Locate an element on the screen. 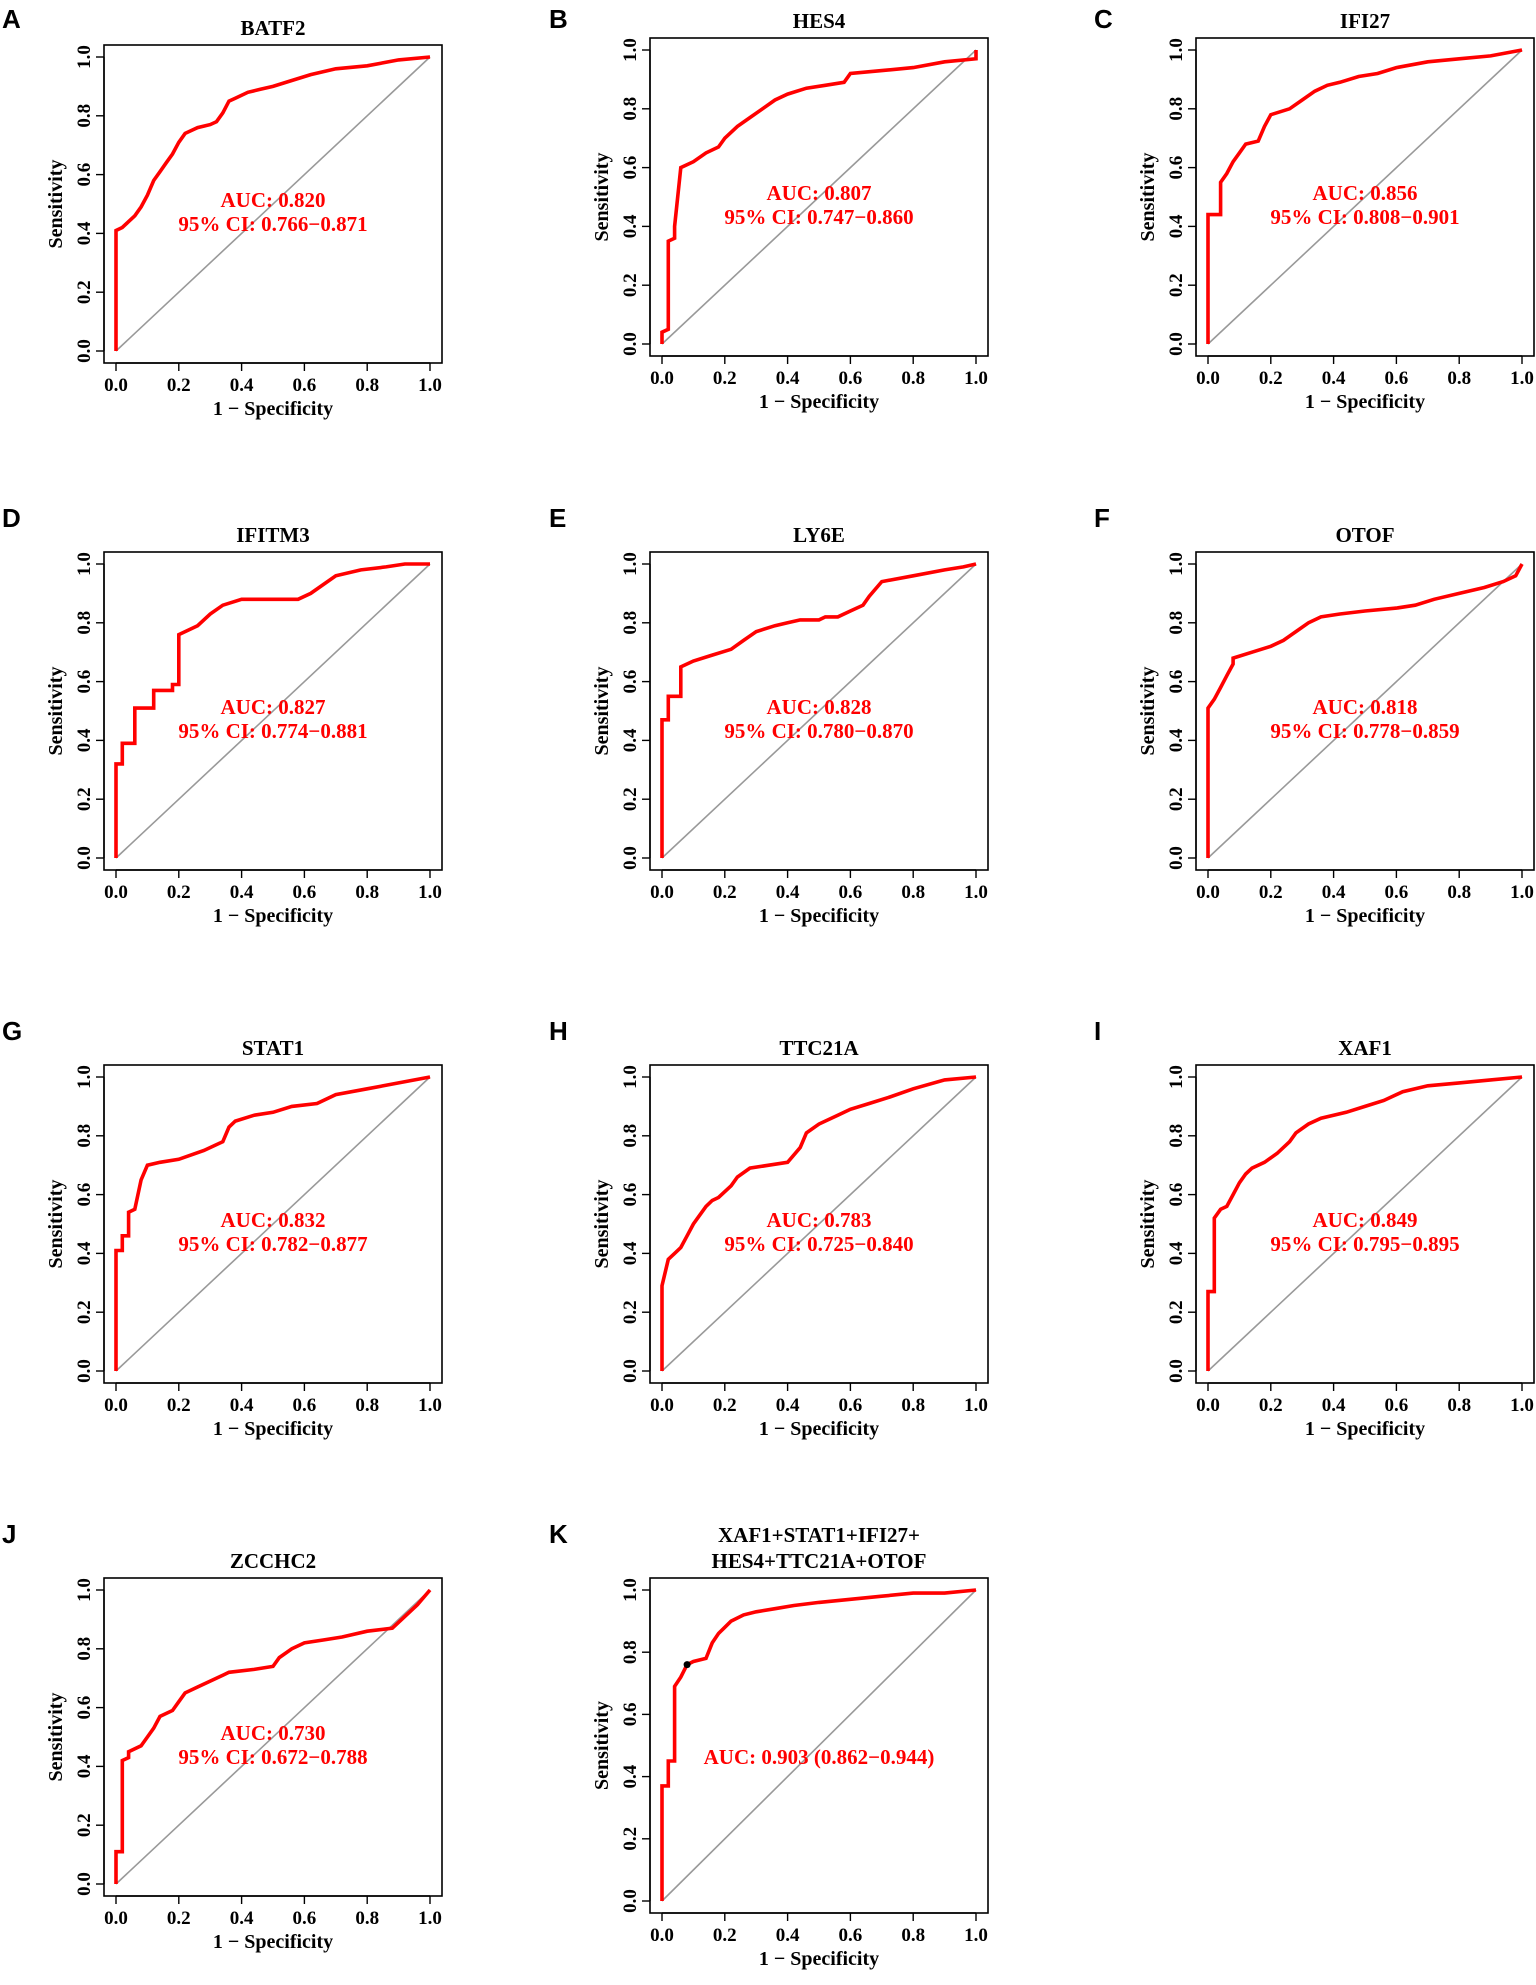  panel-letter: A is located at coordinates (11, 19).